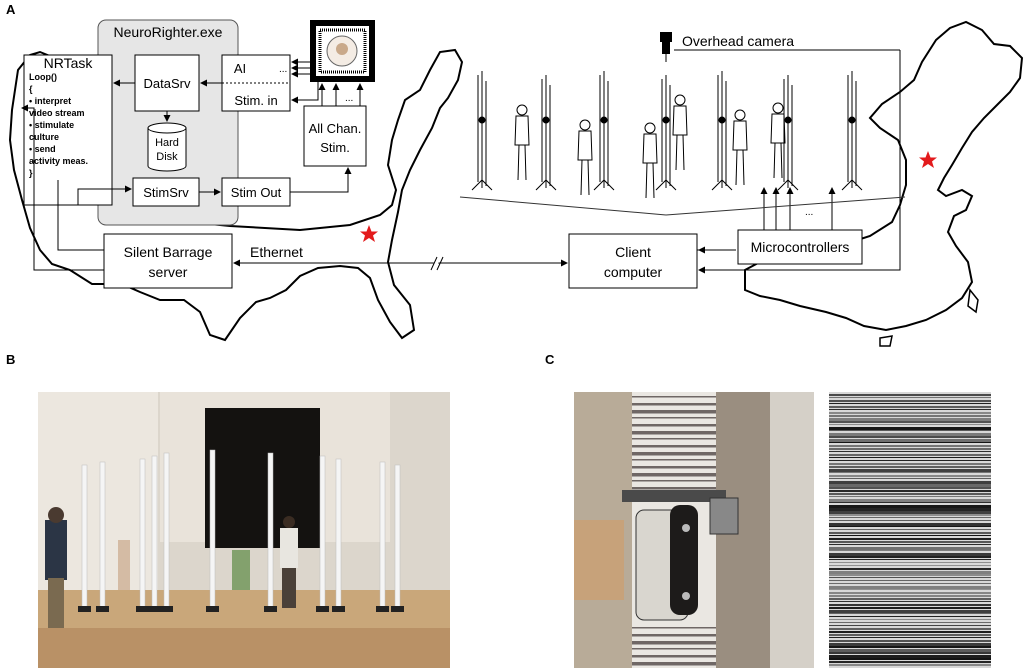  Describe the element at coordinates (57, 113) in the screenshot. I see `svg-text: video stream` at that location.